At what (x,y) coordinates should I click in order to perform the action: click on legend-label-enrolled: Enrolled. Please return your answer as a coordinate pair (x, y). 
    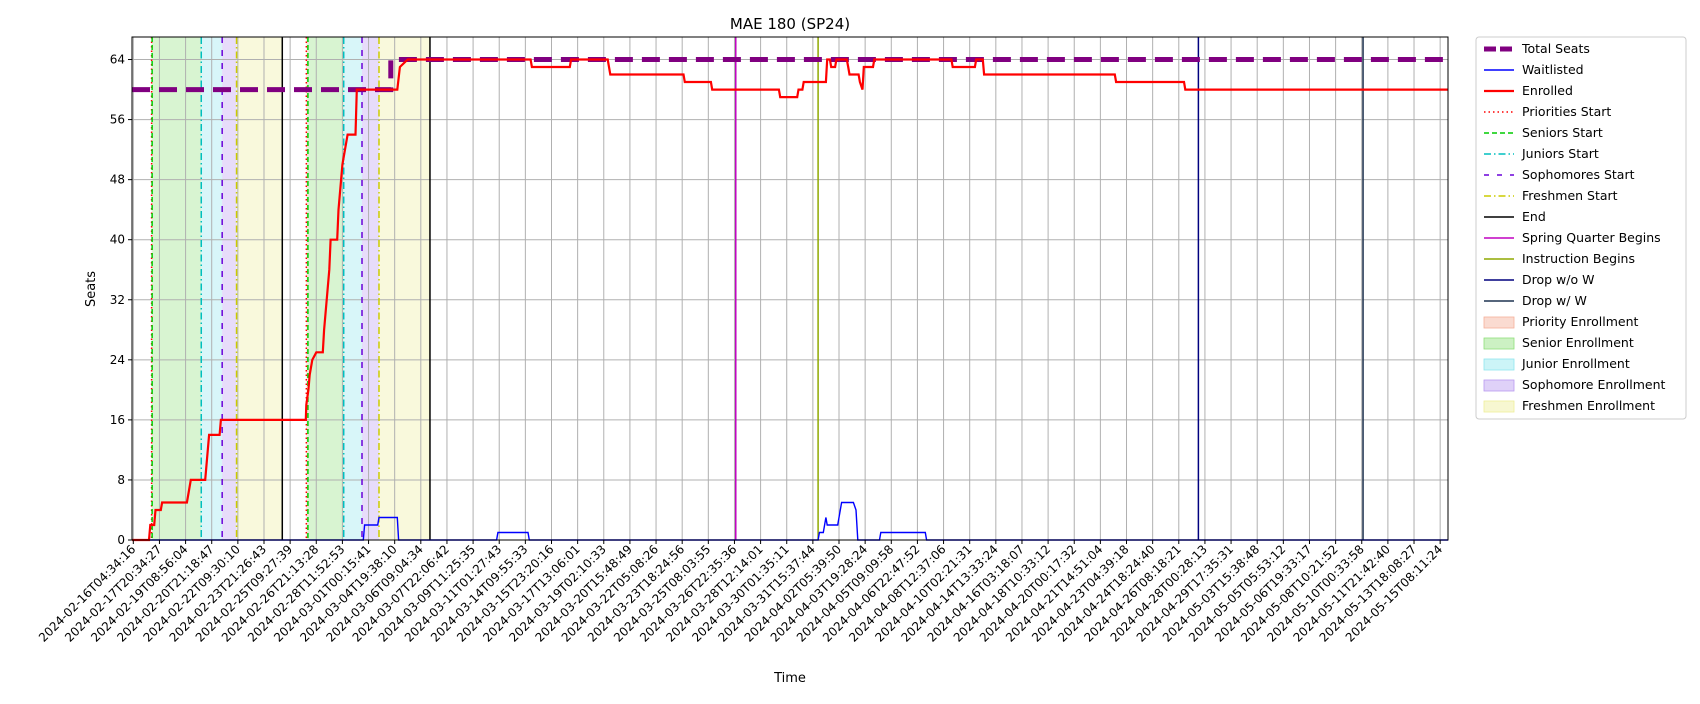
    Looking at the image, I should click on (1547, 90).